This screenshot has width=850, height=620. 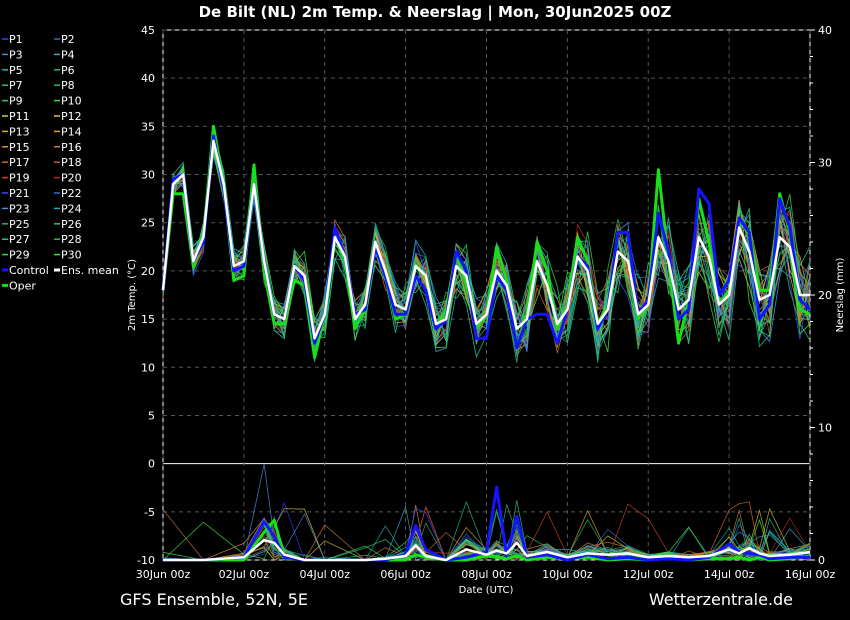 What do you see at coordinates (163, 574) in the screenshot?
I see `x-tick-label: 30Jun 00z` at bounding box center [163, 574].